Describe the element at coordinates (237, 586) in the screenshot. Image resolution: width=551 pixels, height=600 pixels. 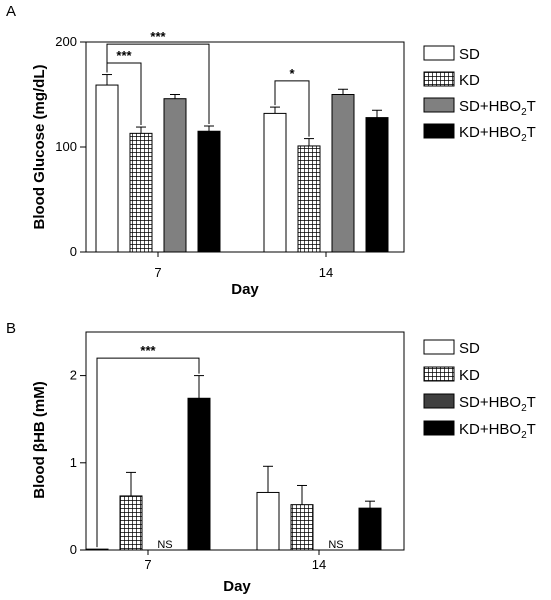
I see `x-axis-title-b: Day` at that location.